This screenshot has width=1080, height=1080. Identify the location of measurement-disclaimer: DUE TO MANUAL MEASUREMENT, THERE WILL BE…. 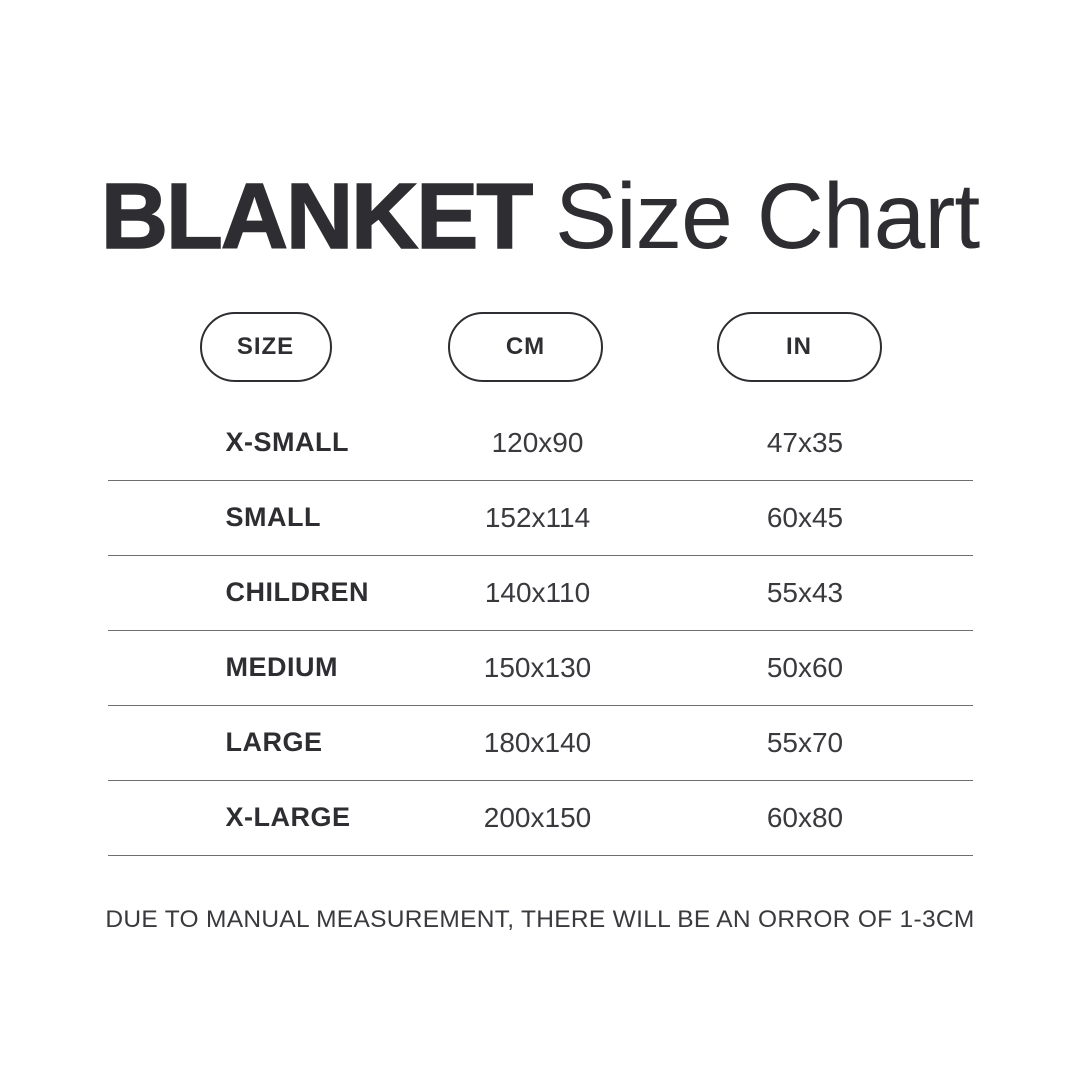
(540, 919).